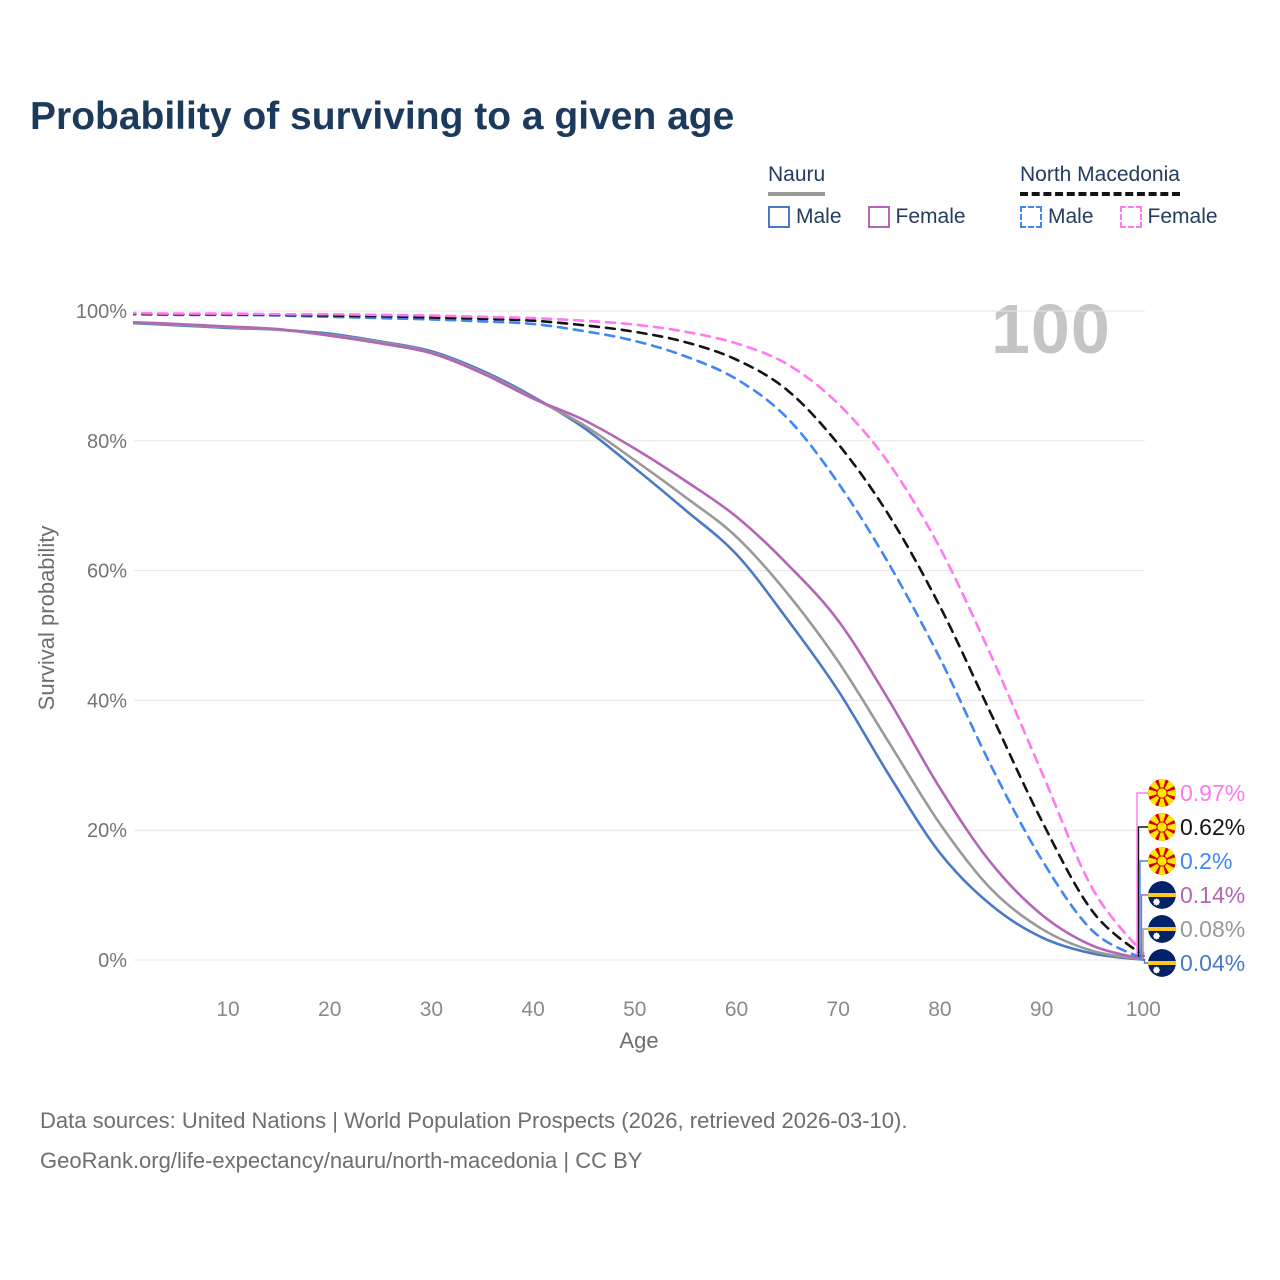 Image resolution: width=1280 pixels, height=1280 pixels. What do you see at coordinates (1206, 861) in the screenshot?
I see `end-label-north-macedonia-male: 0.2%` at bounding box center [1206, 861].